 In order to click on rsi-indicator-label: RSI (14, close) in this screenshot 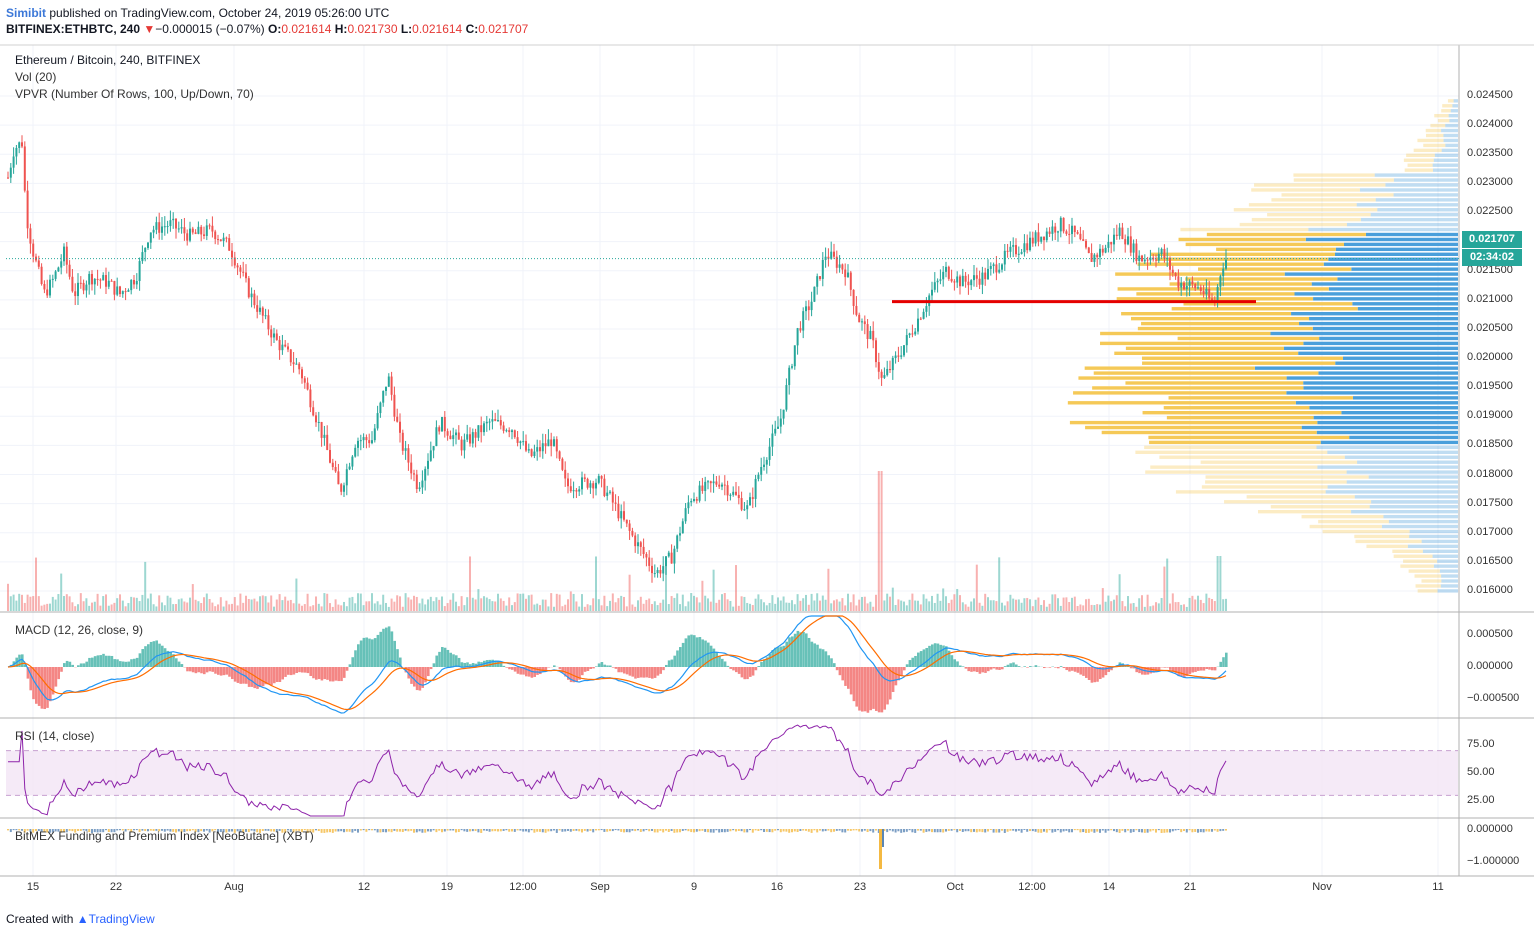, I will do `click(55, 736)`.